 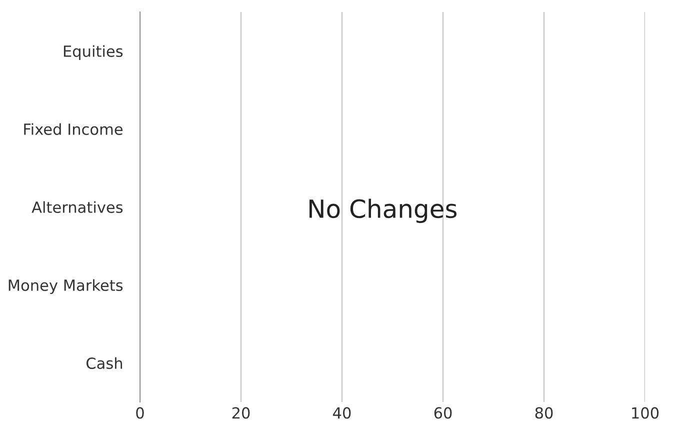 What do you see at coordinates (104, 363) in the screenshot?
I see `y-tick-label: Cash` at bounding box center [104, 363].